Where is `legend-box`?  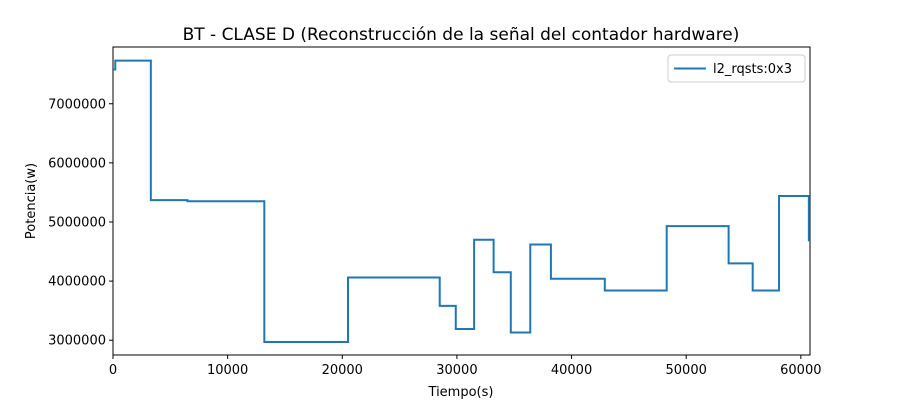 legend-box is located at coordinates (736, 68).